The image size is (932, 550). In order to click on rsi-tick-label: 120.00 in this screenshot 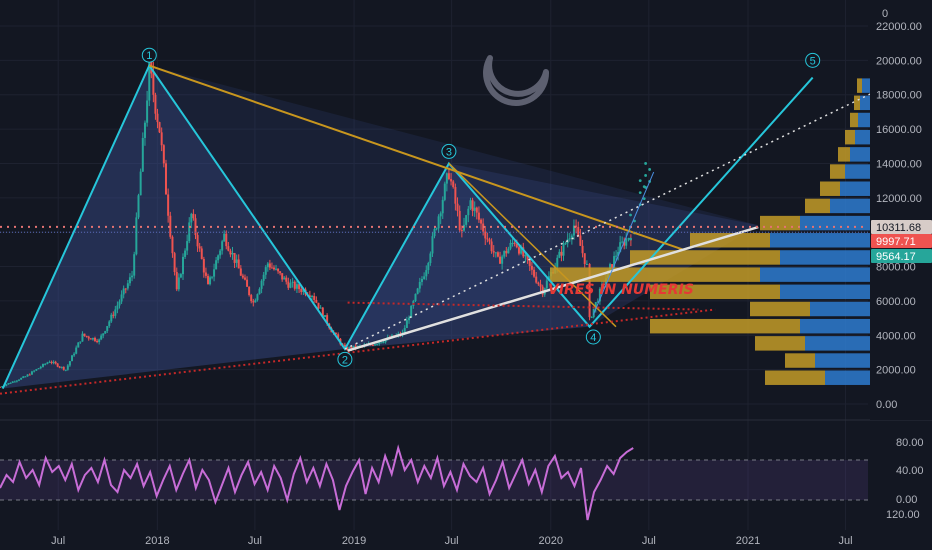, I will do `click(903, 515)`.